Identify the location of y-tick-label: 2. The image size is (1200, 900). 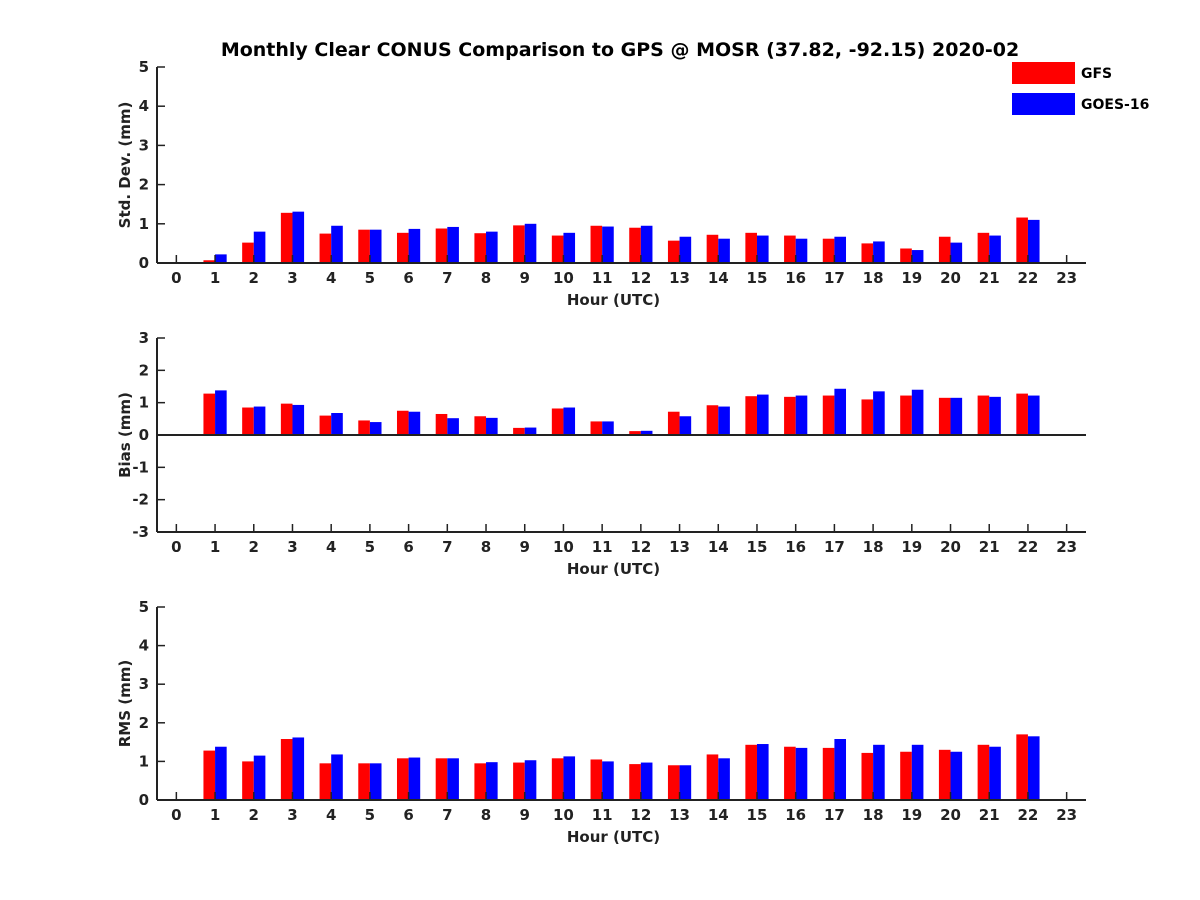
(144, 185).